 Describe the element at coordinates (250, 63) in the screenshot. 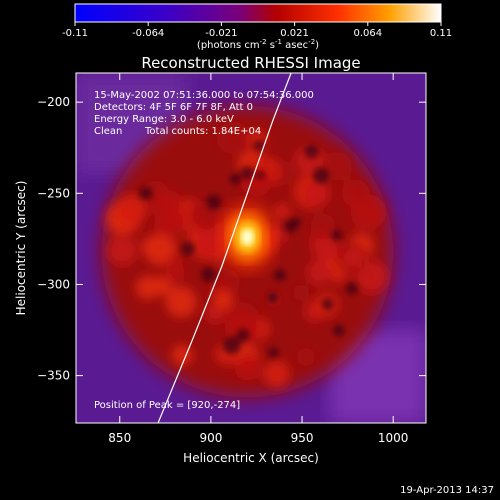

I see `chart-title: Reconstructed RHESSI Image` at that location.